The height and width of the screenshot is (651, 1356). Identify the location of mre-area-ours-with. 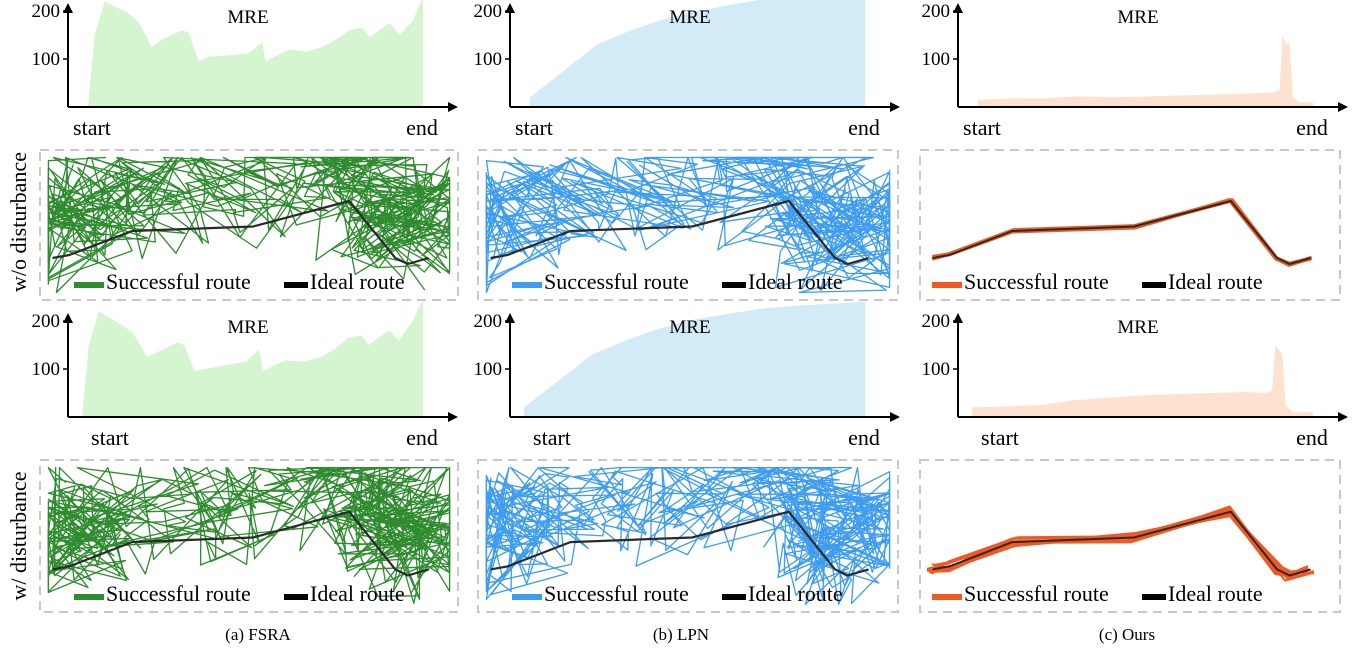
(1142, 381).